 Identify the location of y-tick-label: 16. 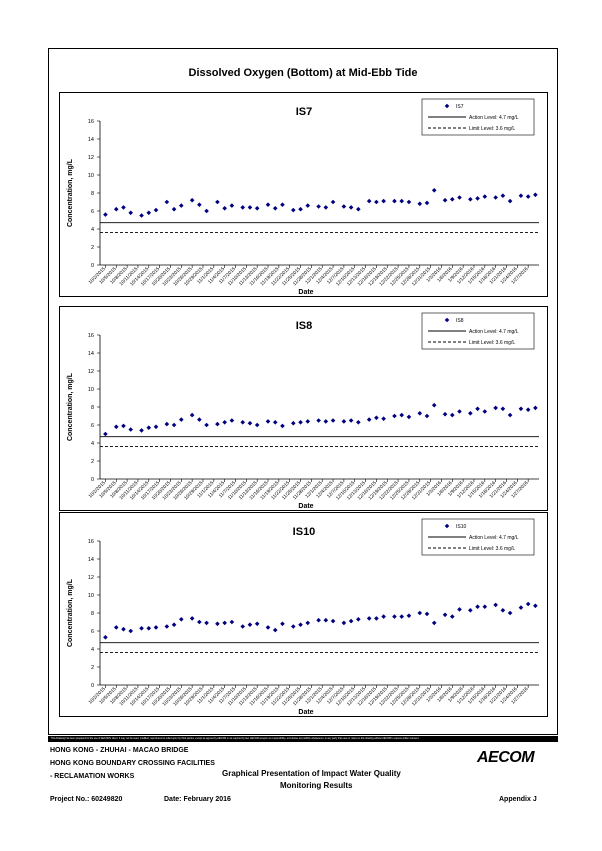
(91, 122).